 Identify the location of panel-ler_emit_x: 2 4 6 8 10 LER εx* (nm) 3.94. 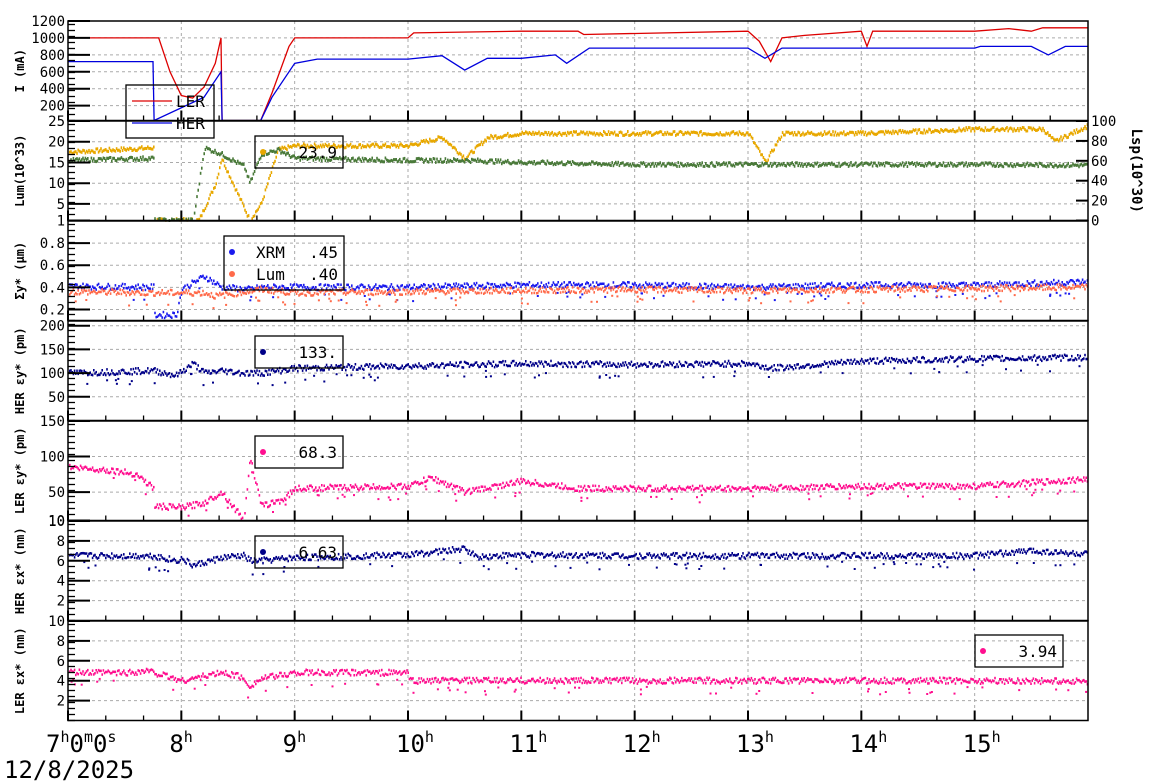
(550, 667).